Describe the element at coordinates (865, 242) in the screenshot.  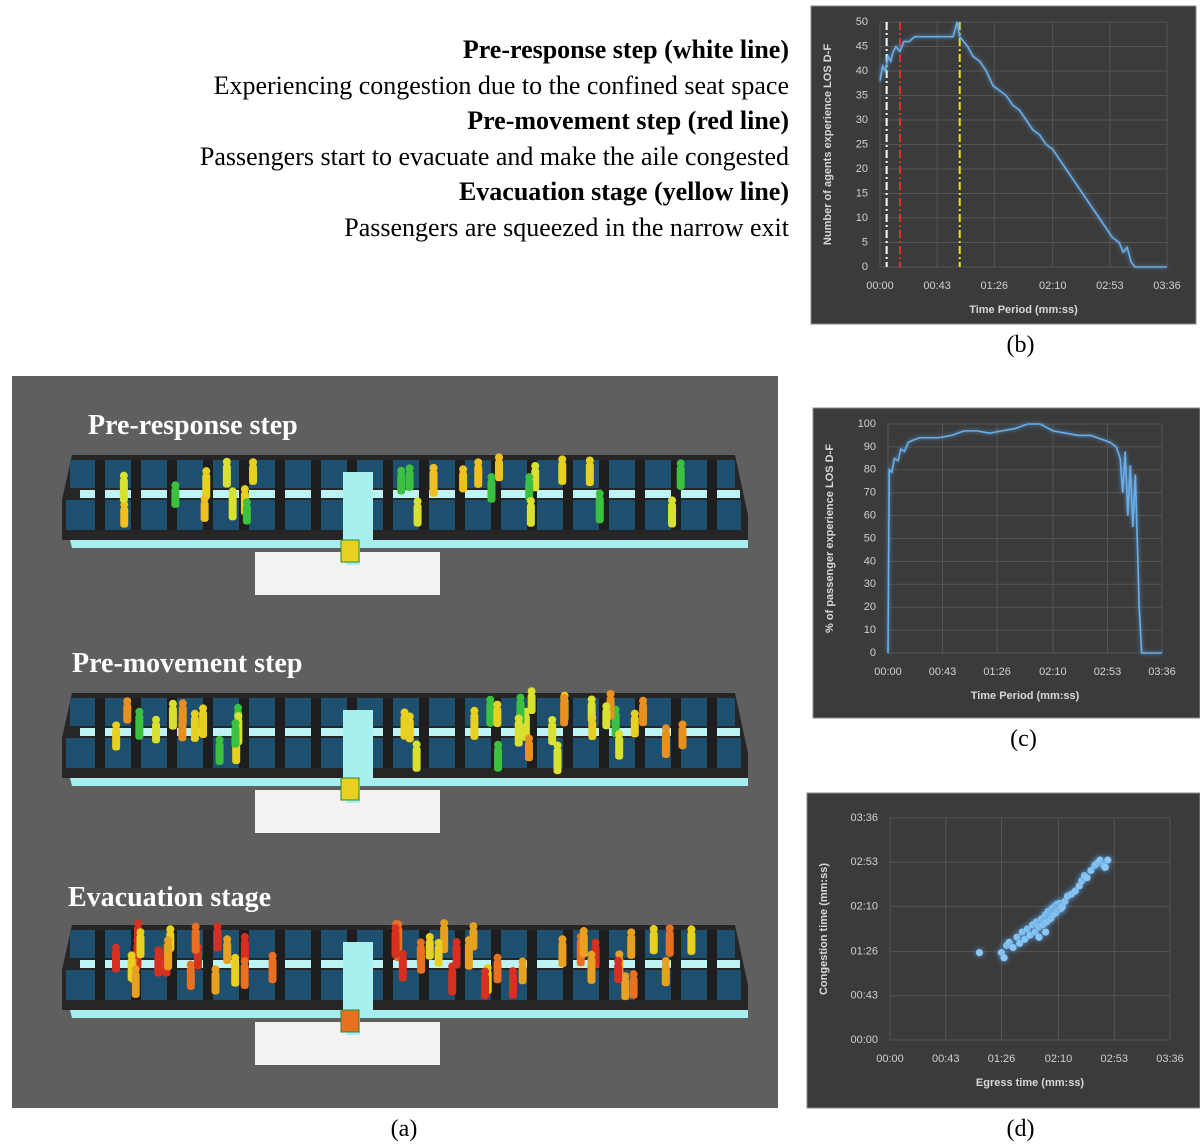
I see `y-tick-label: 5` at that location.